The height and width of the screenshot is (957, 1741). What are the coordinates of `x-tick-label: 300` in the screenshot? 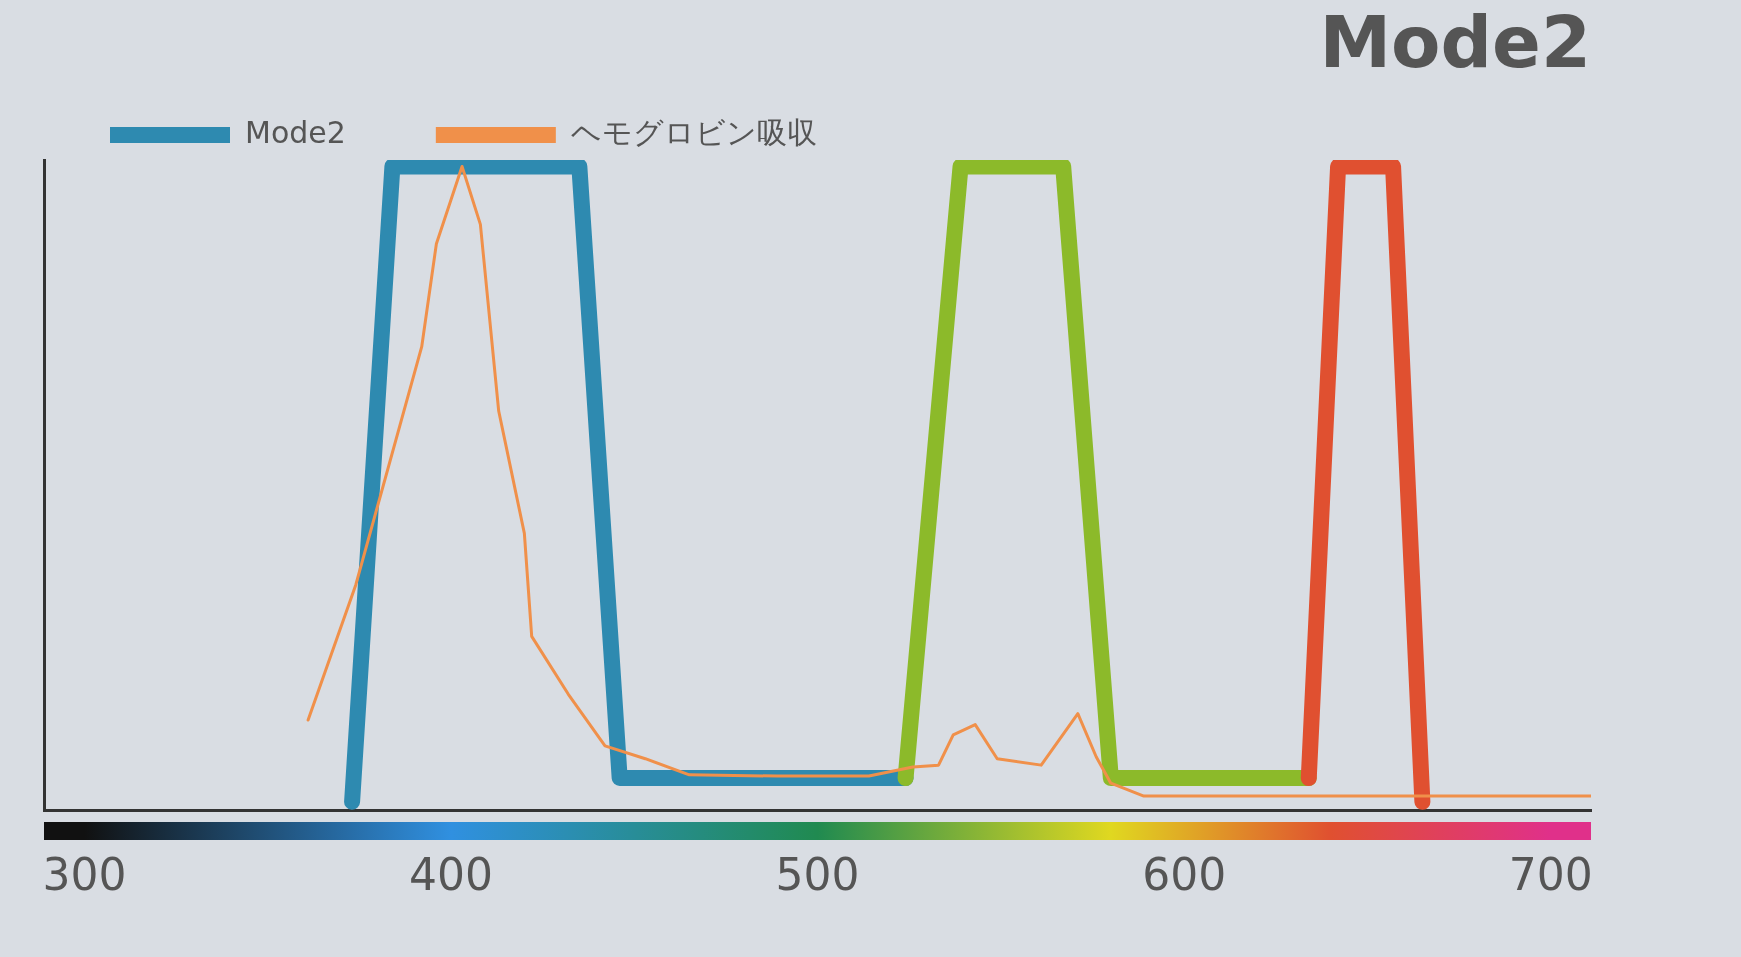 It's located at (84, 875).